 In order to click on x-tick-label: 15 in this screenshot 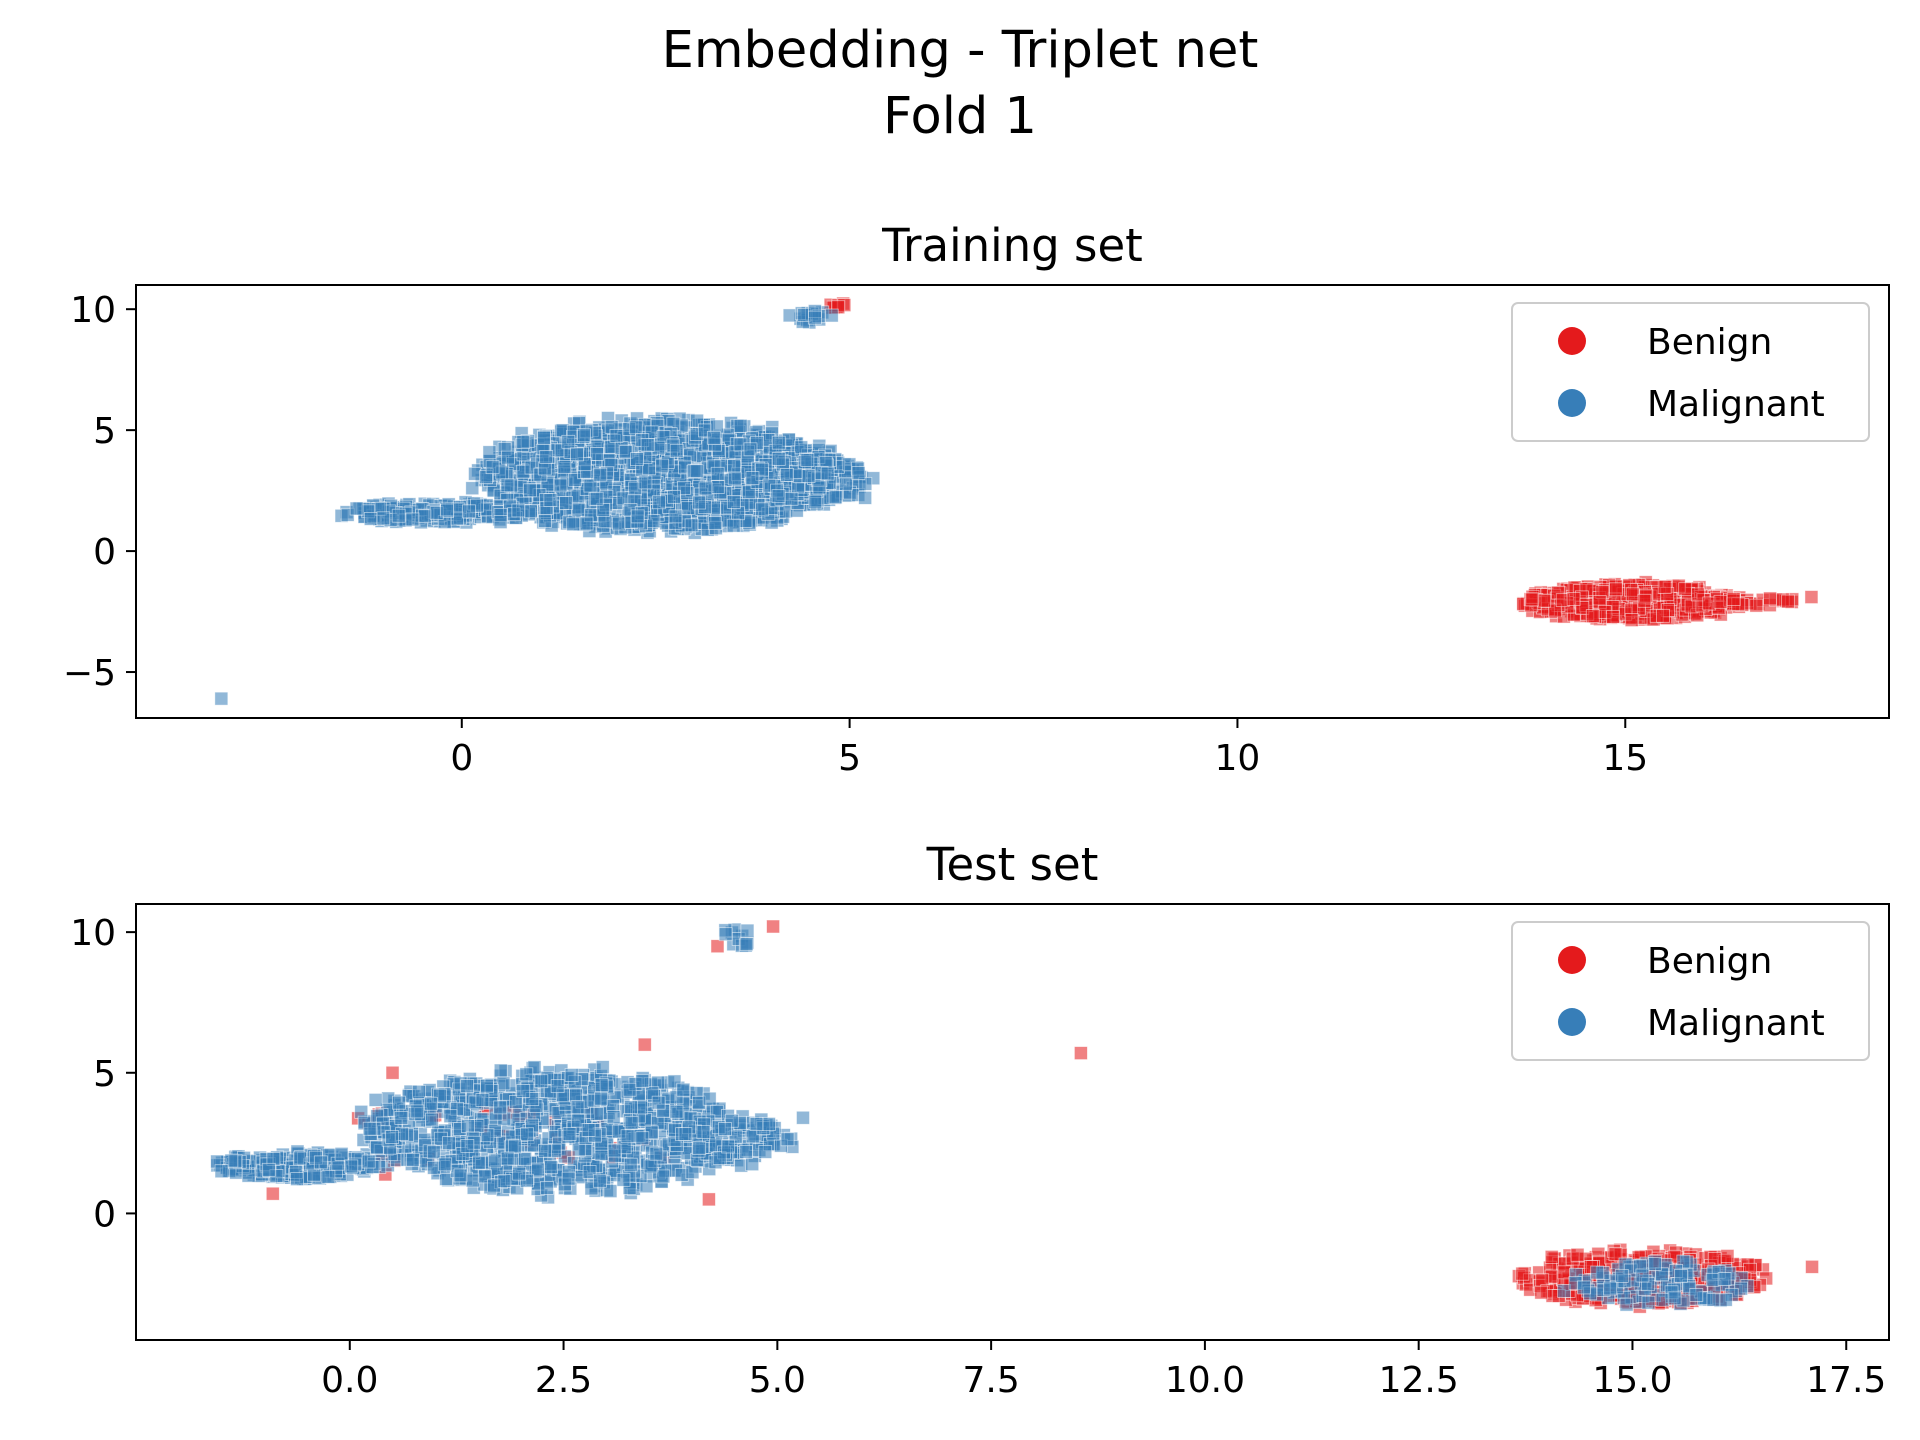, I will do `click(1625, 758)`.